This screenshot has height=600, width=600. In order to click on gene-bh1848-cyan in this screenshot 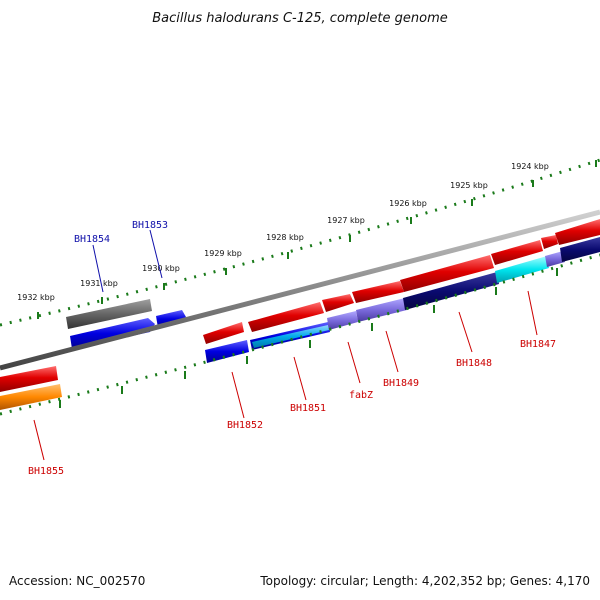, I will do `click(522, 269)`.